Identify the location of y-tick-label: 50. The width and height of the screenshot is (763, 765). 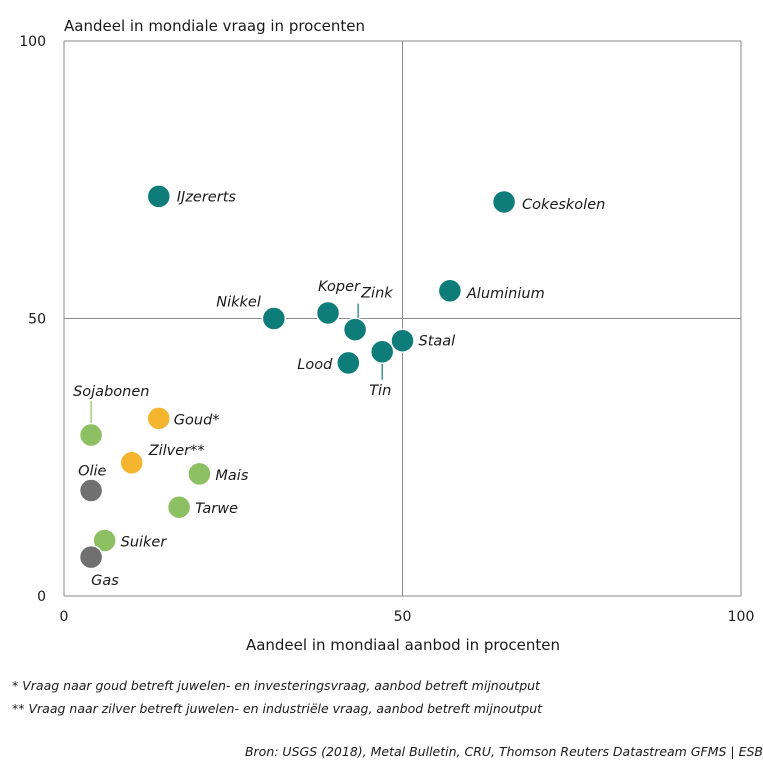
(37, 320).